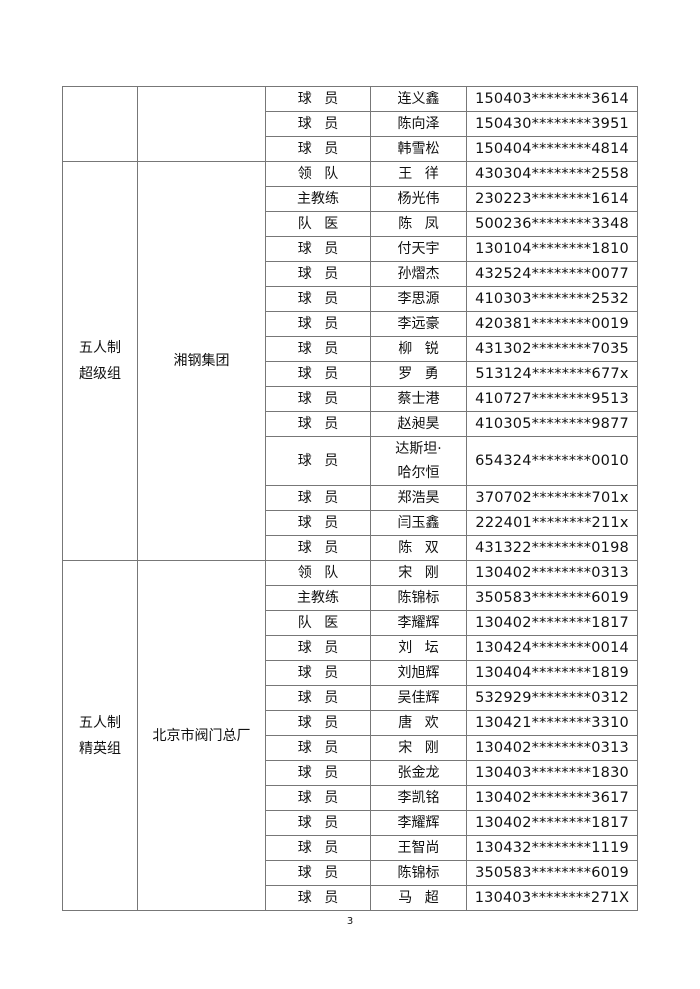 This screenshot has height=989, width=700. Describe the element at coordinates (552, 798) in the screenshot. I see `id-cell: 130402********3617` at that location.